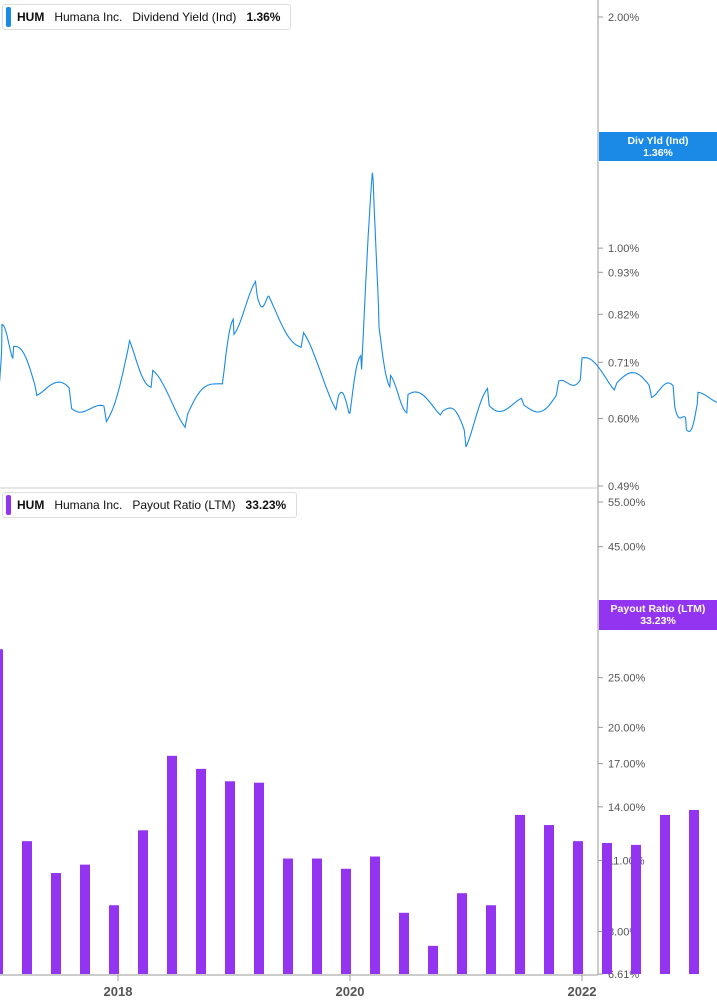 The image size is (717, 1005). Describe the element at coordinates (627, 765) in the screenshot. I see `y-tick-label: 17.00%` at that location.